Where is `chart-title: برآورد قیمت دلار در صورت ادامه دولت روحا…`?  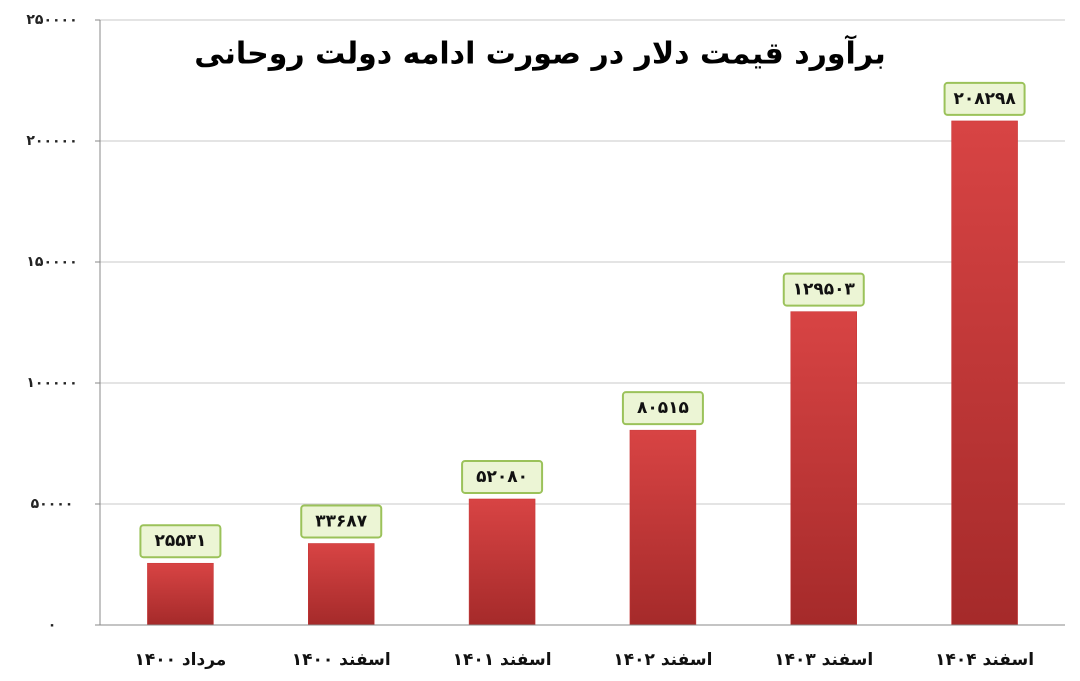
chart-title: برآورد قیمت دلار در صورت ادامه دولت روحا… is located at coordinates (540, 53).